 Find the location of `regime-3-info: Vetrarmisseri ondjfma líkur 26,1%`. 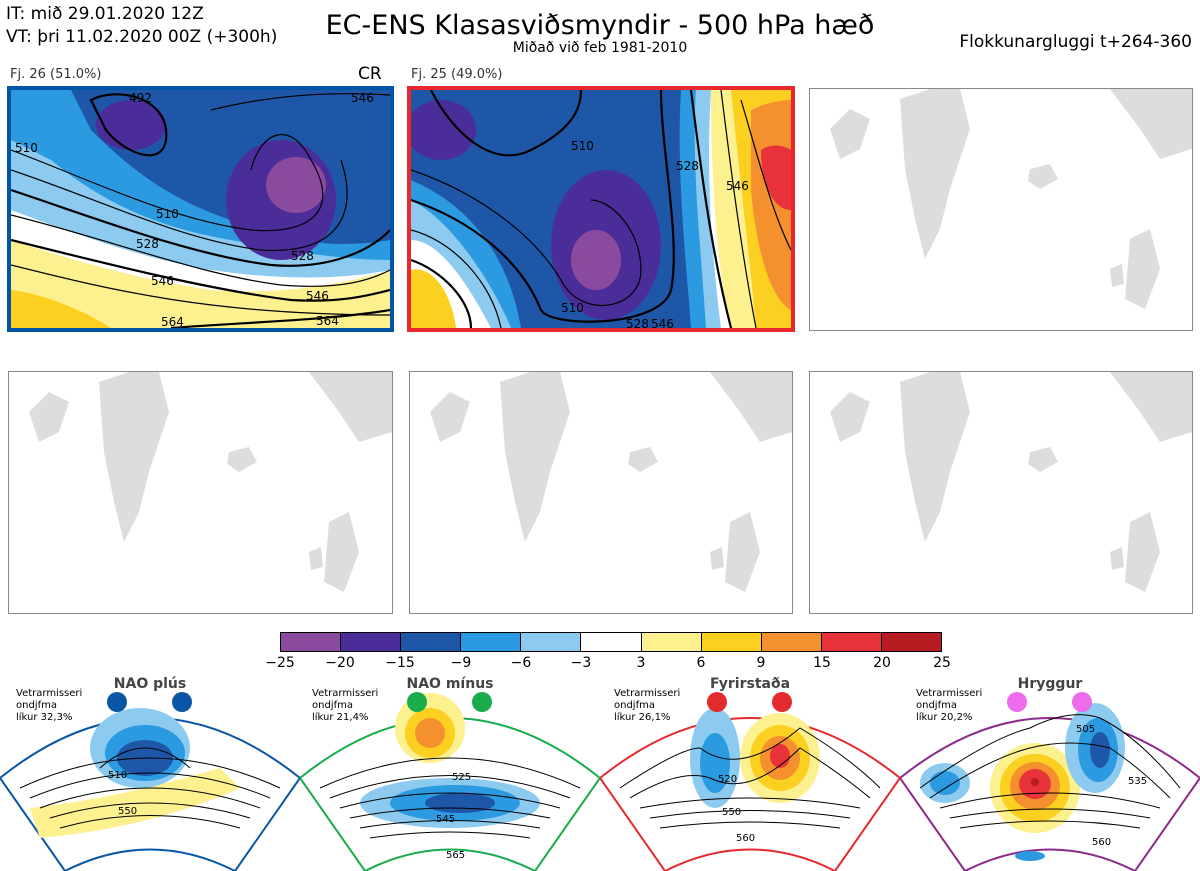

regime-3-info: Vetrarmisseri ondjfma líkur 26,1% is located at coordinates (647, 706).